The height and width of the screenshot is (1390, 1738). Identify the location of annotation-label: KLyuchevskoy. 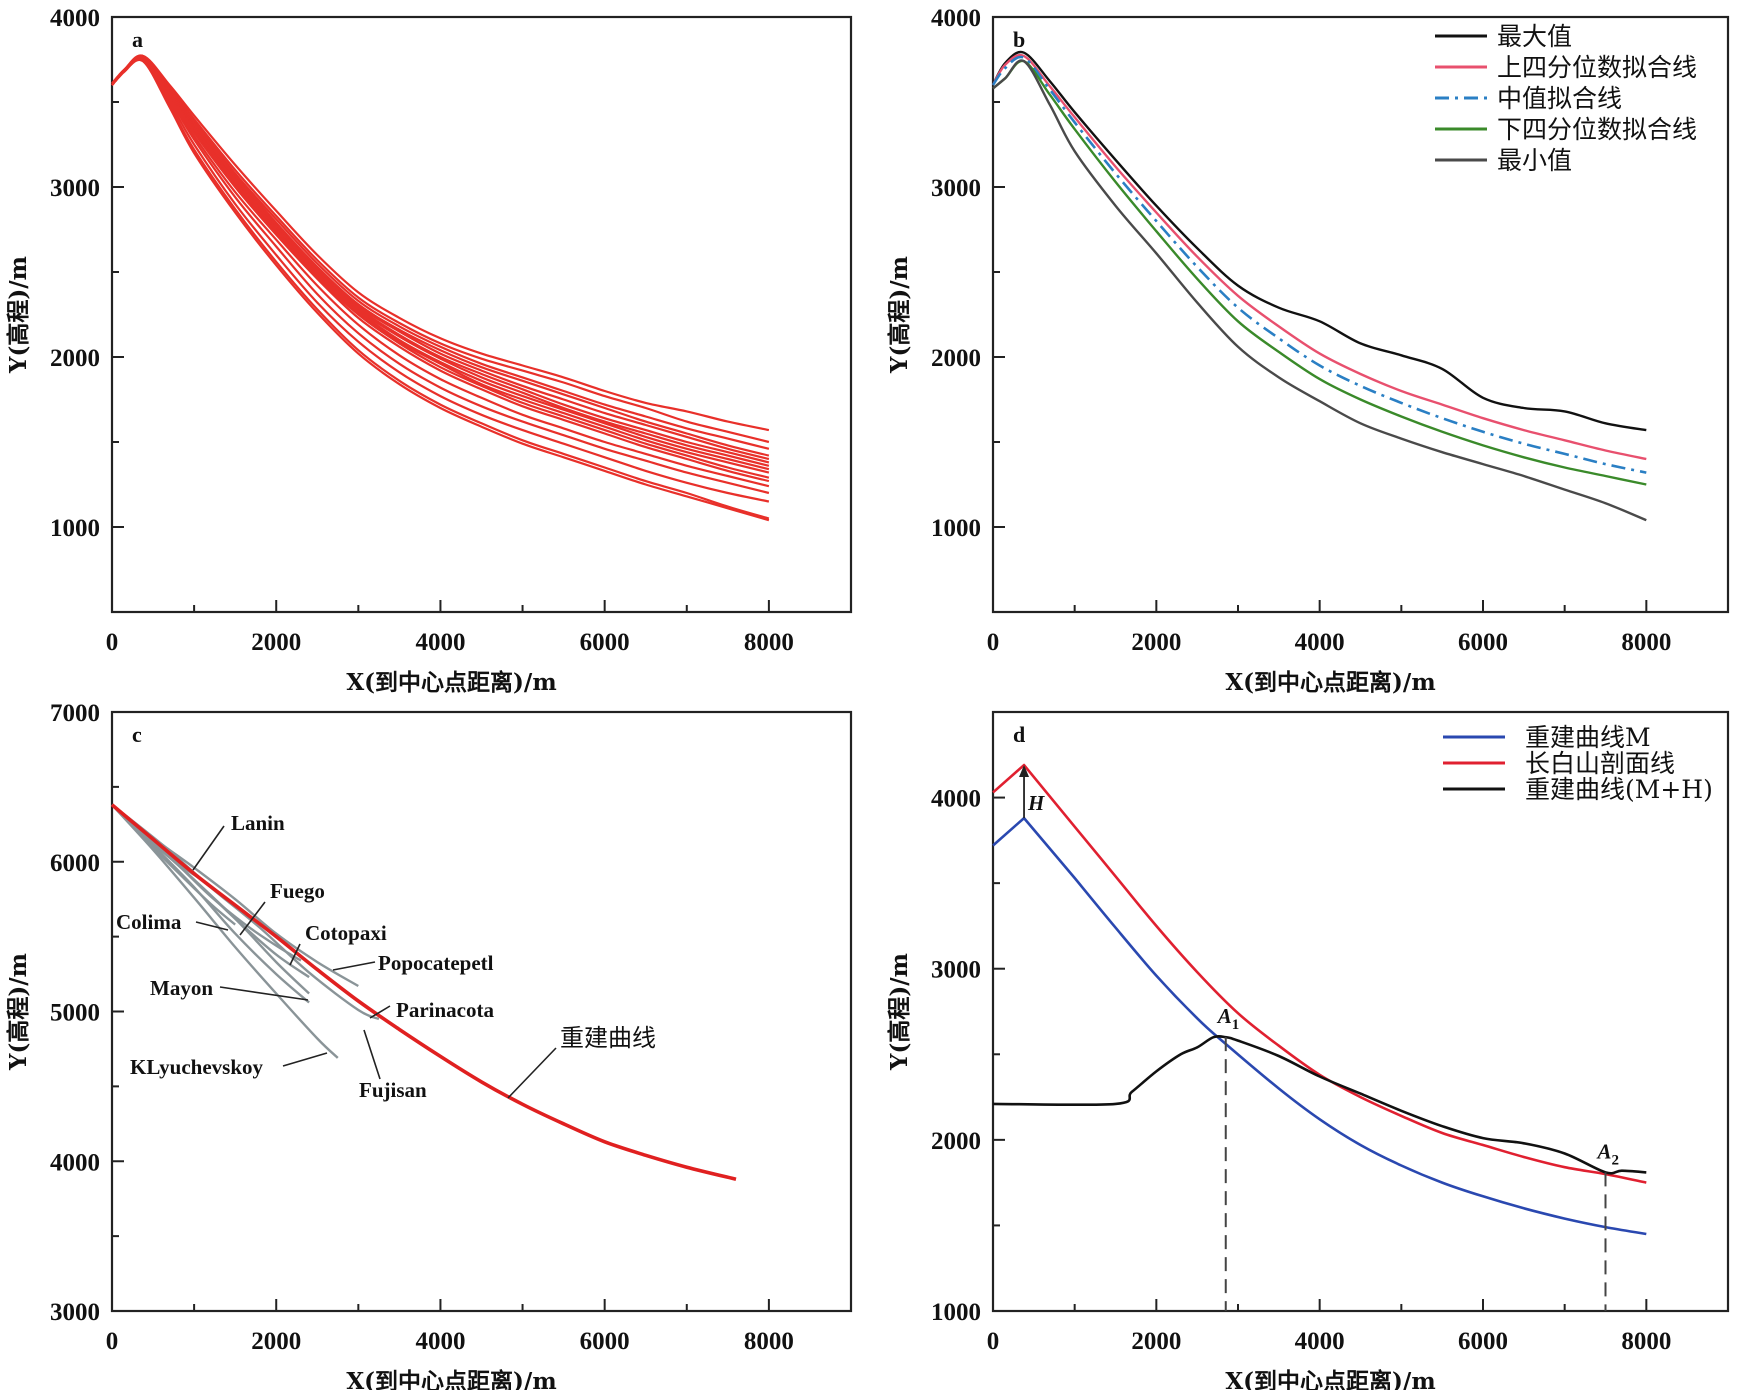
(197, 1067).